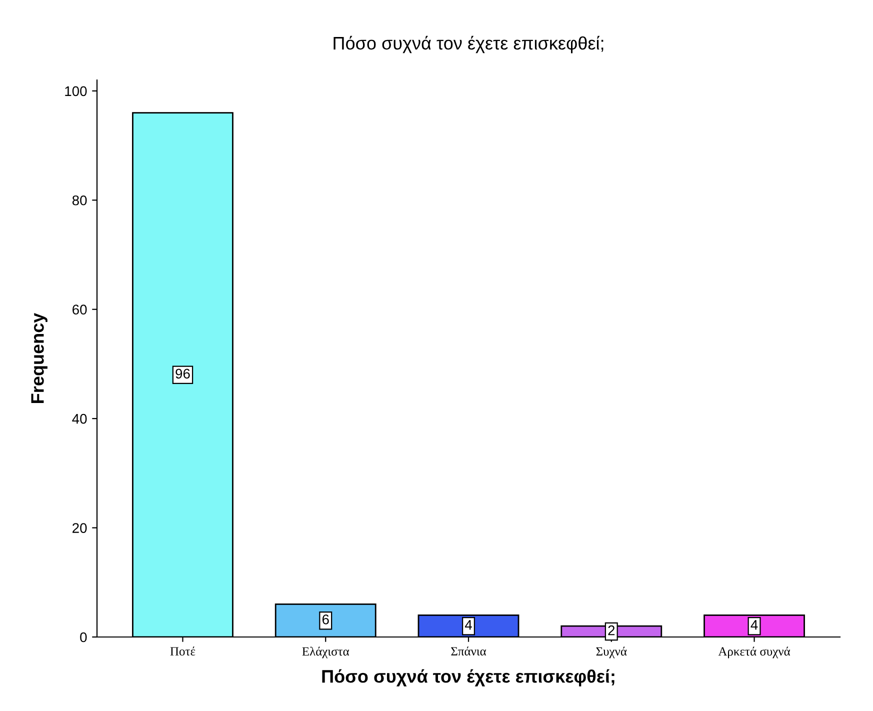 The width and height of the screenshot is (873, 711). I want to click on y-tick-label: 0, so click(83, 637).